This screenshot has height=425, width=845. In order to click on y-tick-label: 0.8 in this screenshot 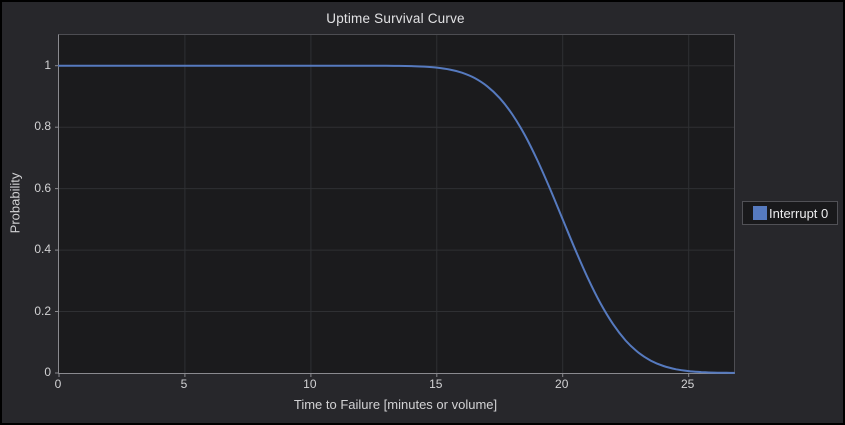, I will do `click(42, 126)`.